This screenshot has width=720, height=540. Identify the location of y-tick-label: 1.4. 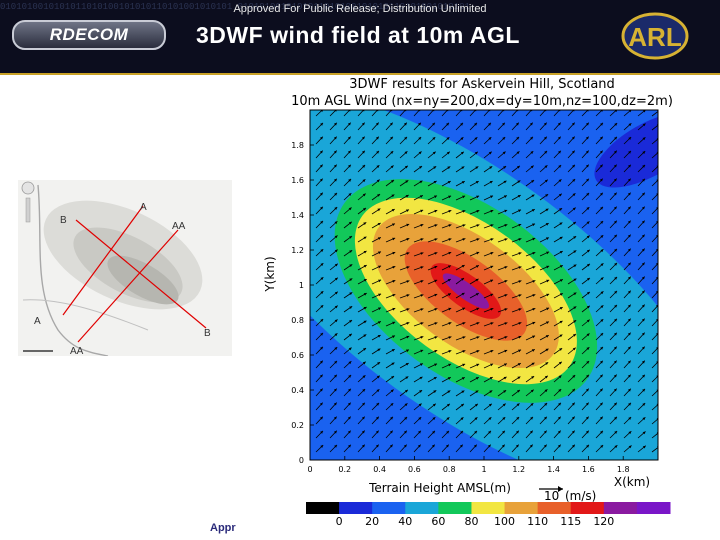
(297, 215).